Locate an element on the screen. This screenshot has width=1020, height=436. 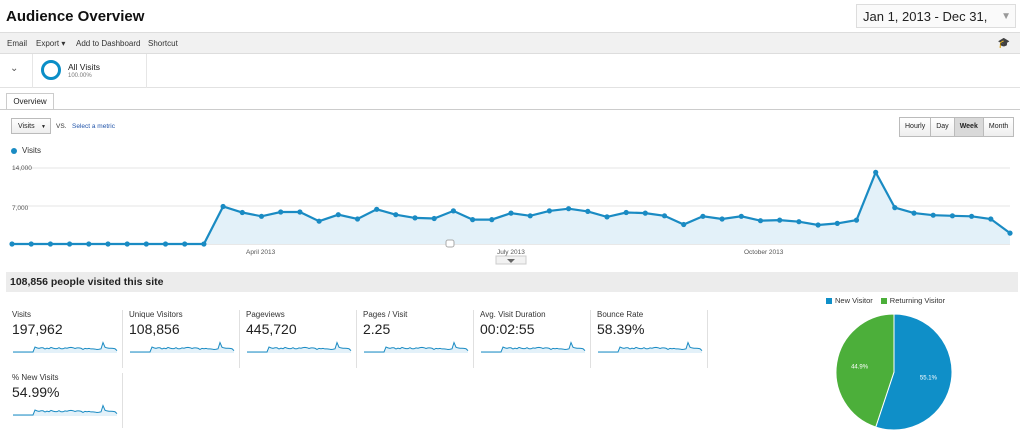
chart-scroll-handle is located at coordinates (486, 252).